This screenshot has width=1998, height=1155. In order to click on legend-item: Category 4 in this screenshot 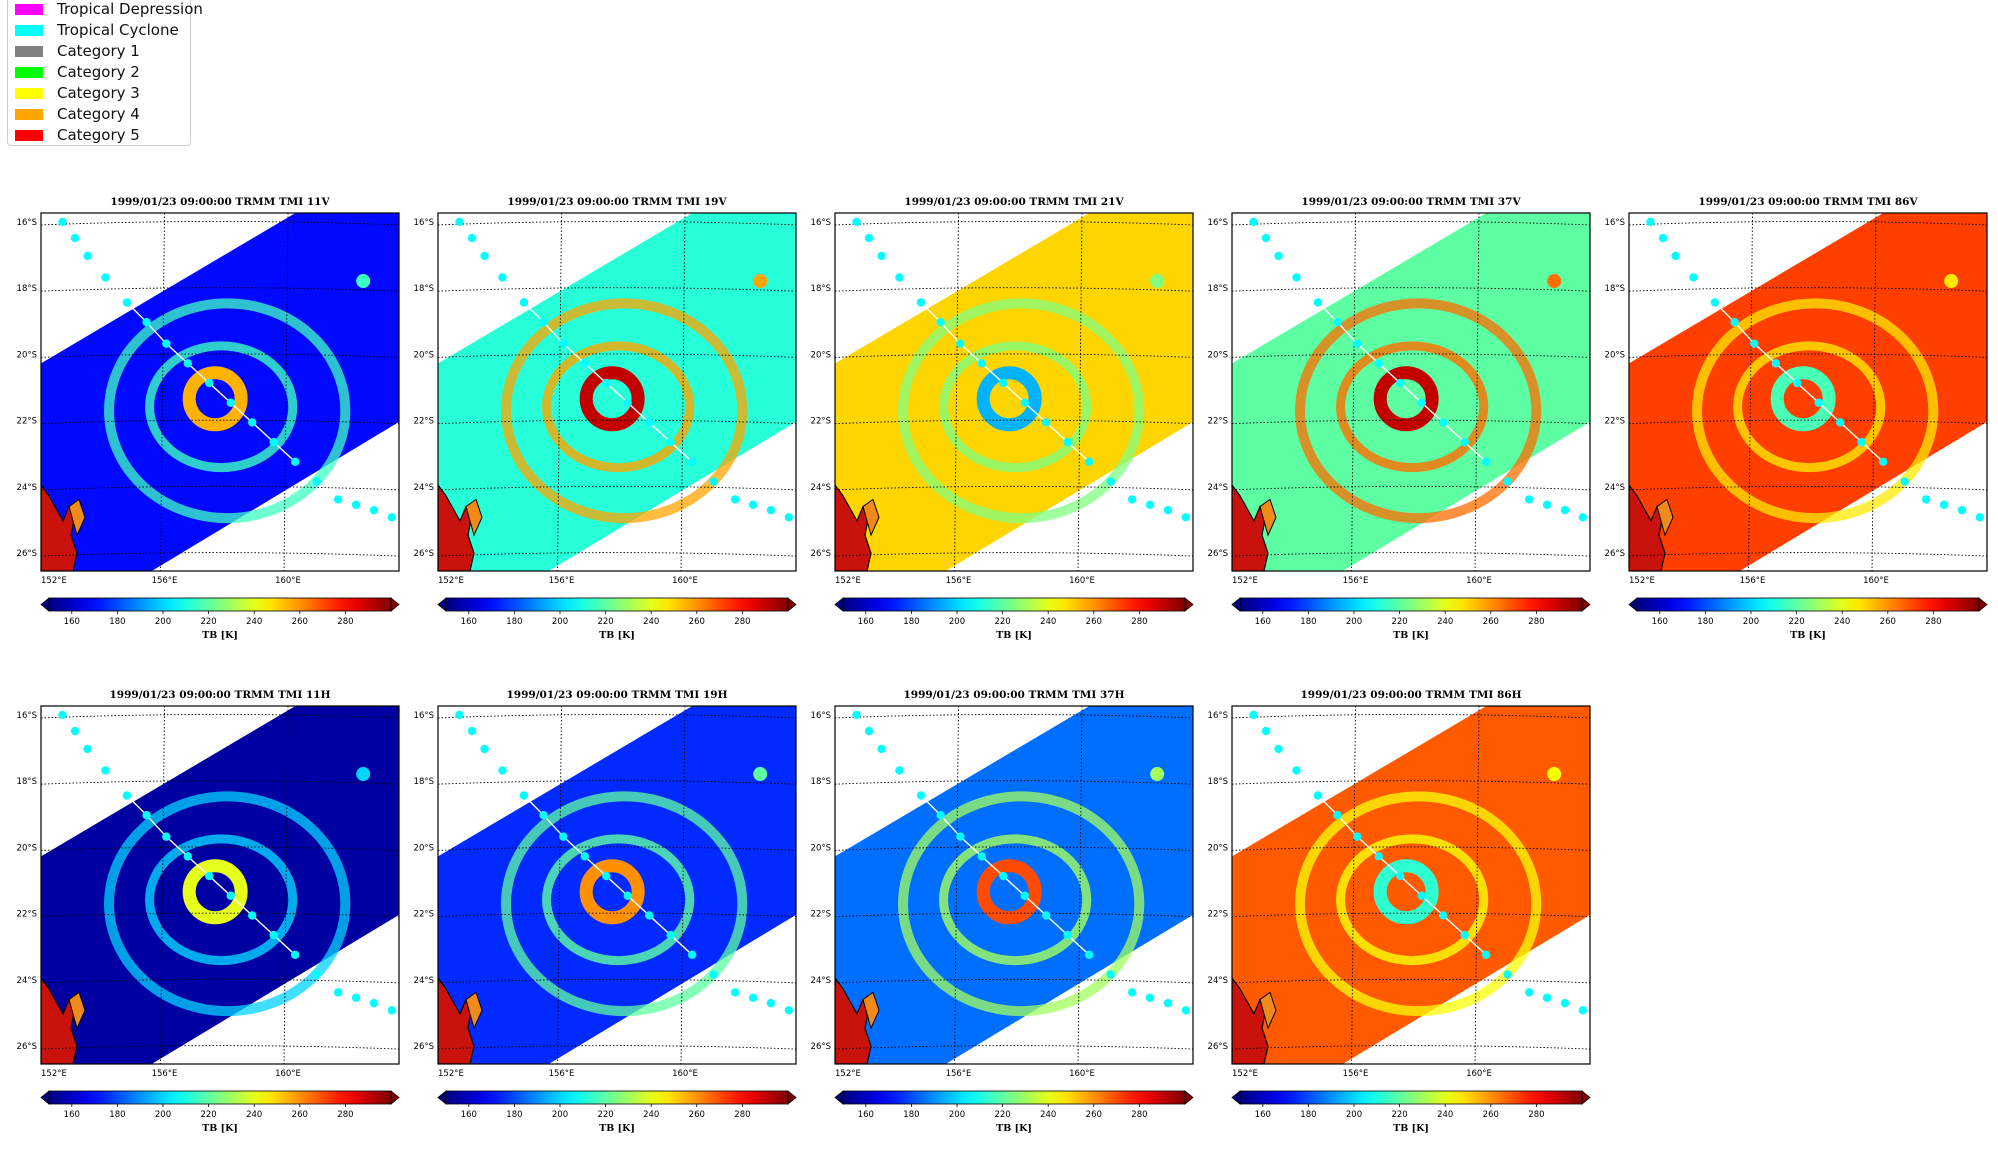, I will do `click(77, 114)`.